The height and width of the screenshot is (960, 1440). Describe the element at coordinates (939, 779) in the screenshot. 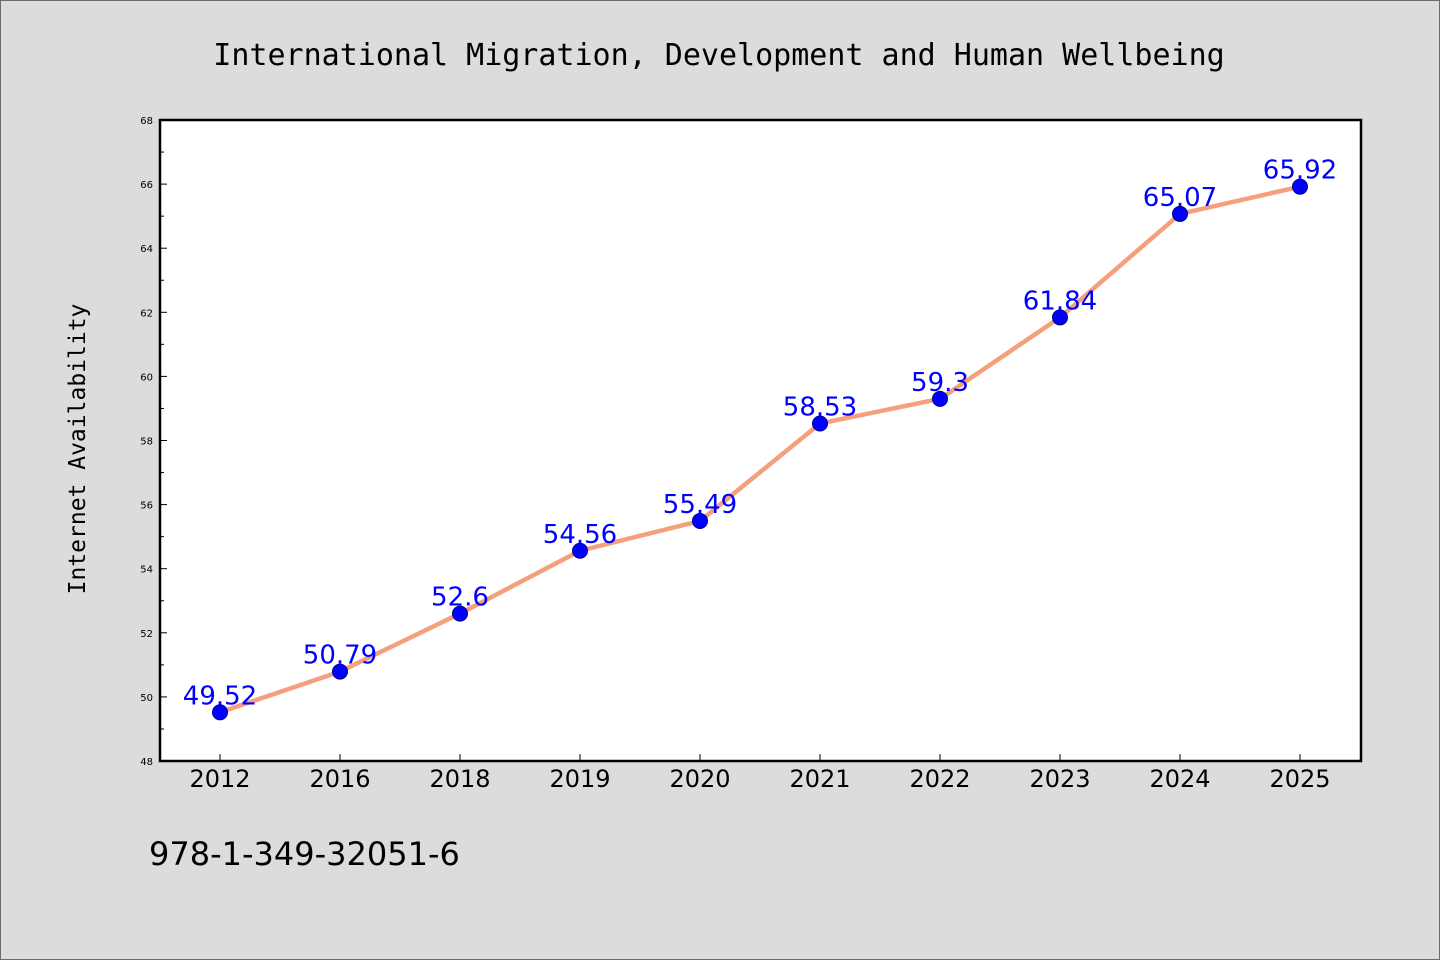

I see `x-tick-label: 2022` at that location.